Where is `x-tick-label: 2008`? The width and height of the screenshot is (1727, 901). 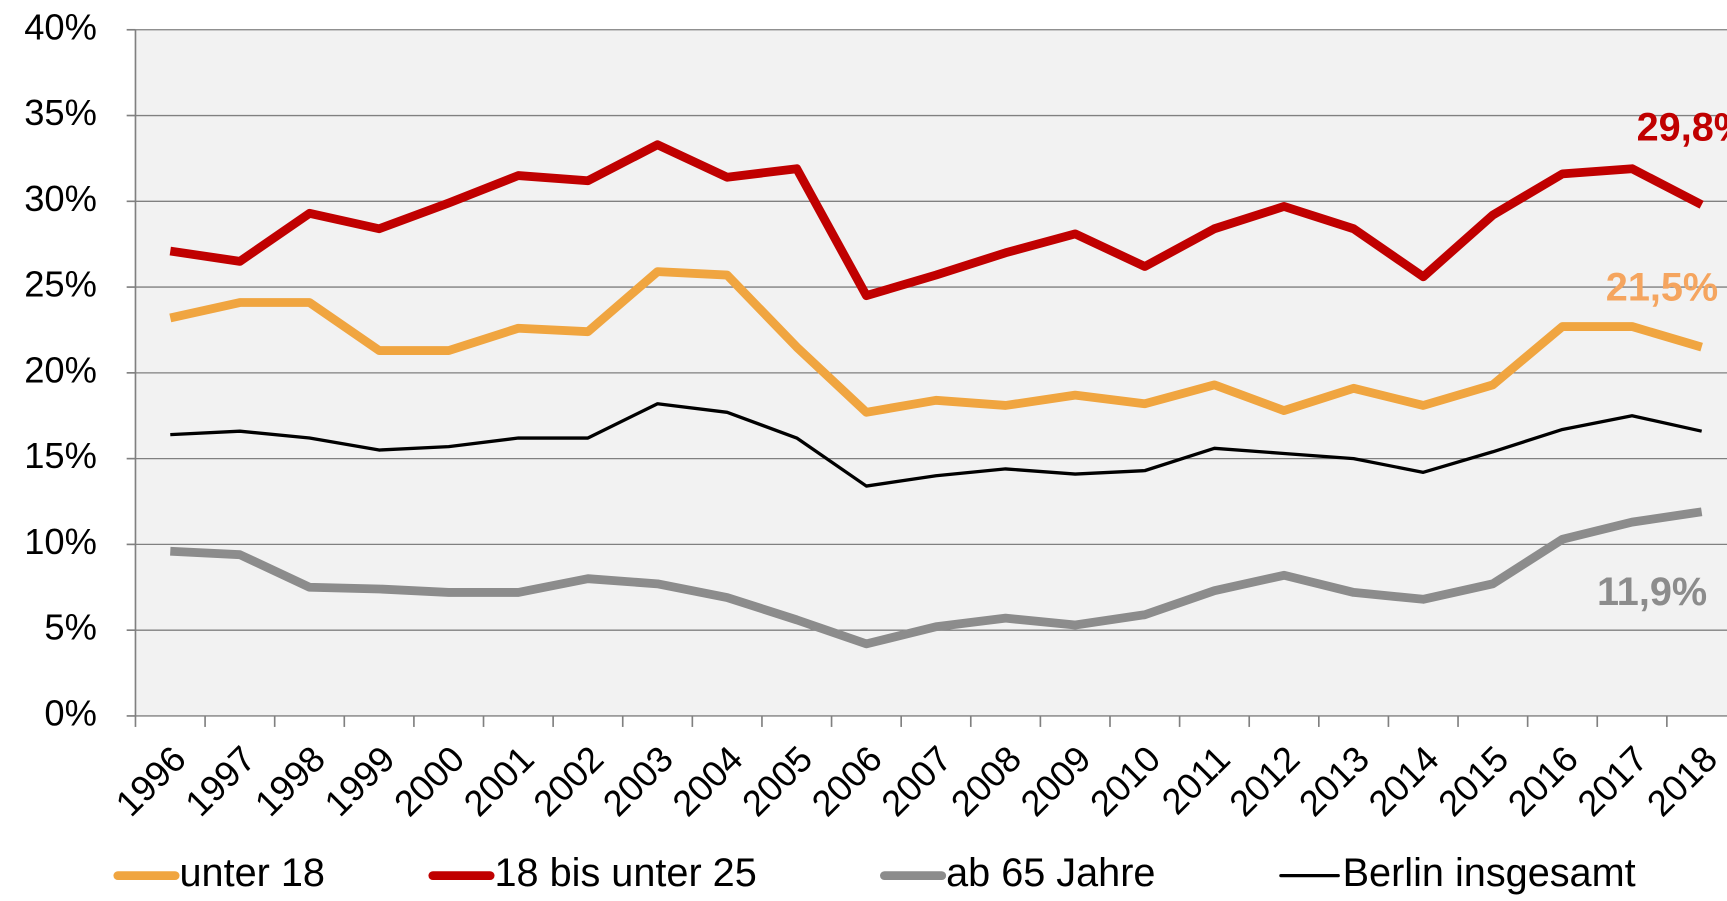
x-tick-label: 2008 is located at coordinates (986, 781).